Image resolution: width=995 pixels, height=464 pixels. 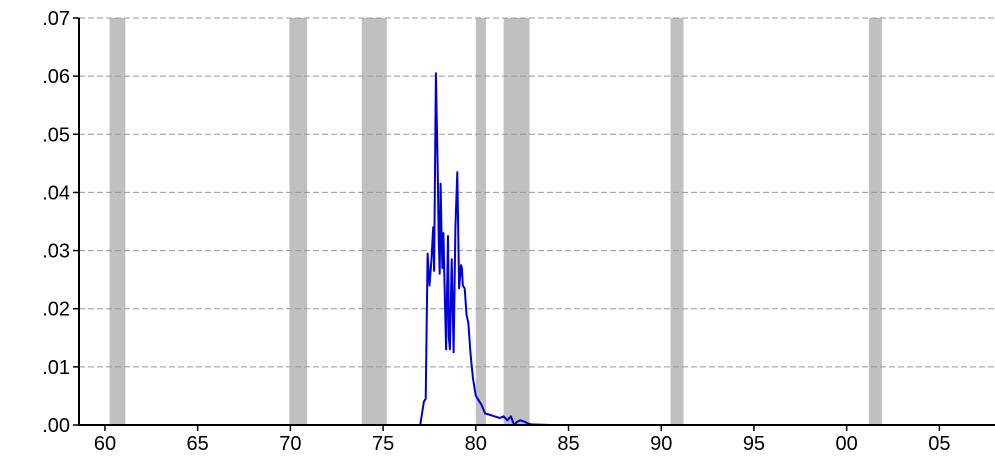 I want to click on x-tick-label-1: 65, so click(x=198, y=444).